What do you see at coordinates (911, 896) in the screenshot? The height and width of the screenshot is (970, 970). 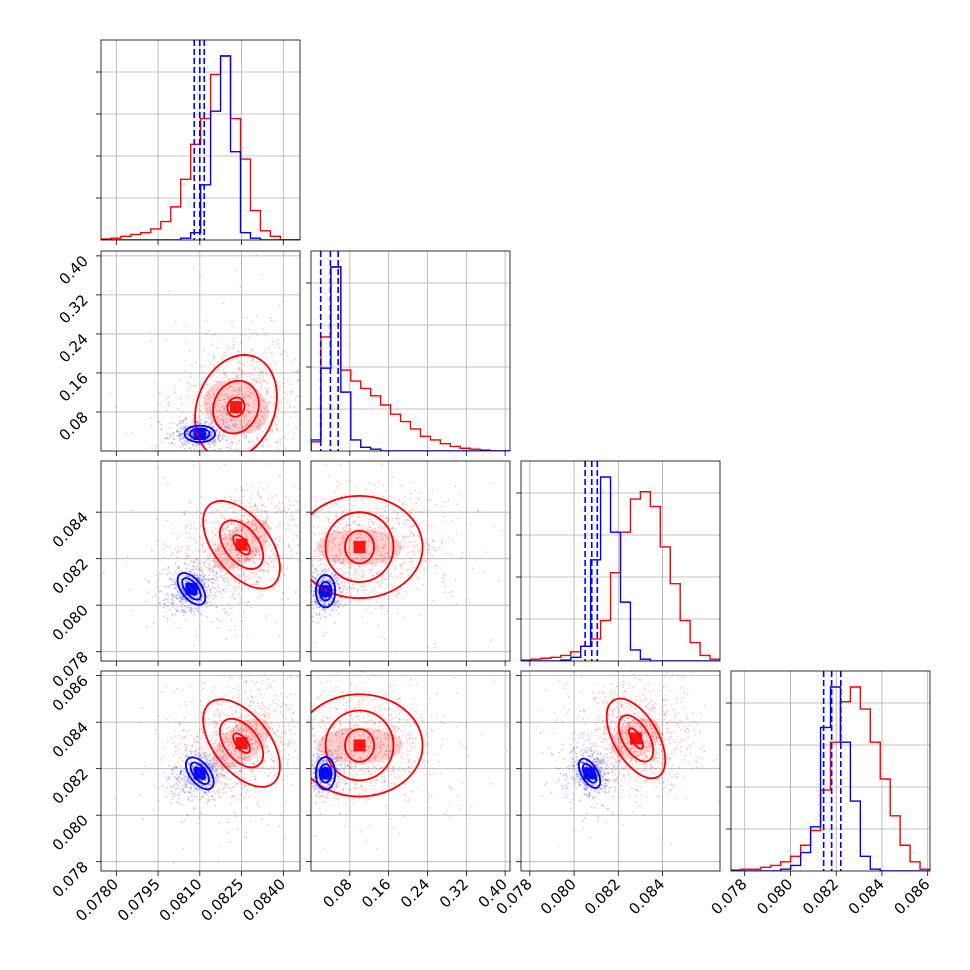 I see `x-tick-label: 0.086` at bounding box center [911, 896].